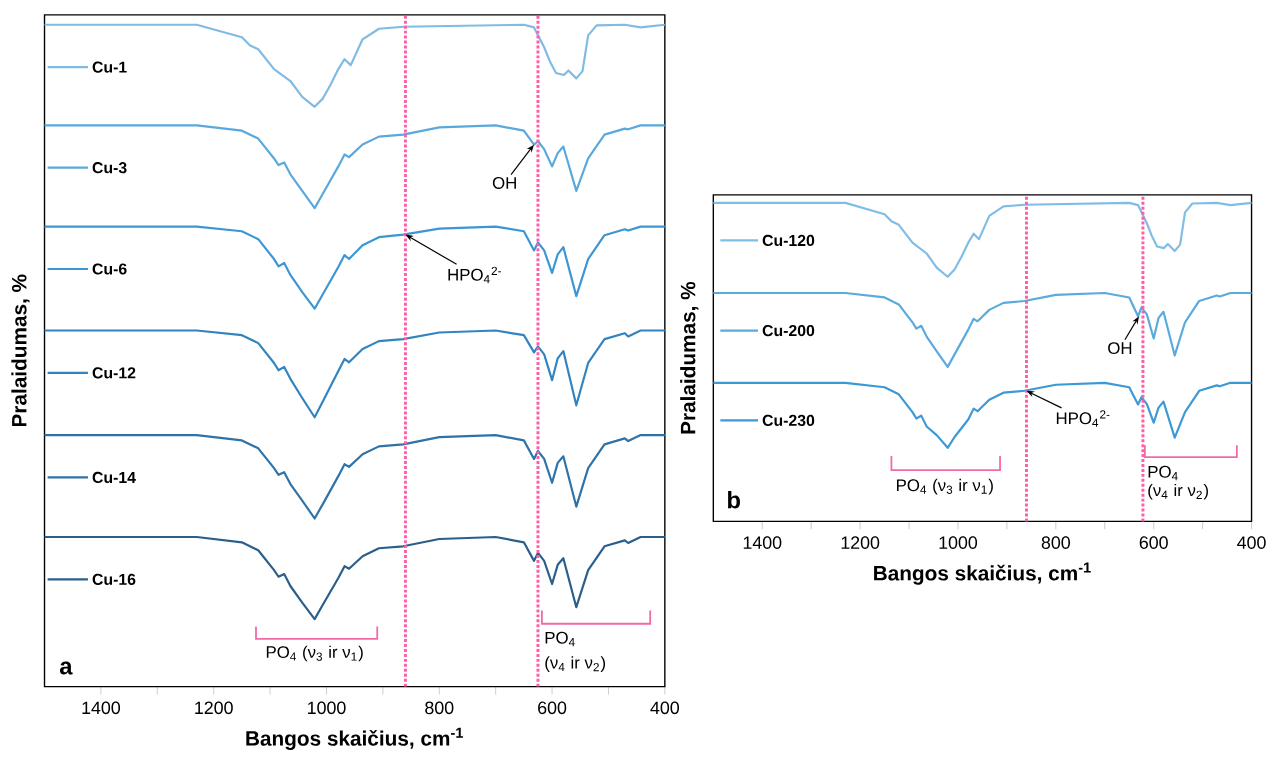 The height and width of the screenshot is (761, 1273). Describe the element at coordinates (114, 579) in the screenshot. I see `legend-label: Cu-16` at that location.